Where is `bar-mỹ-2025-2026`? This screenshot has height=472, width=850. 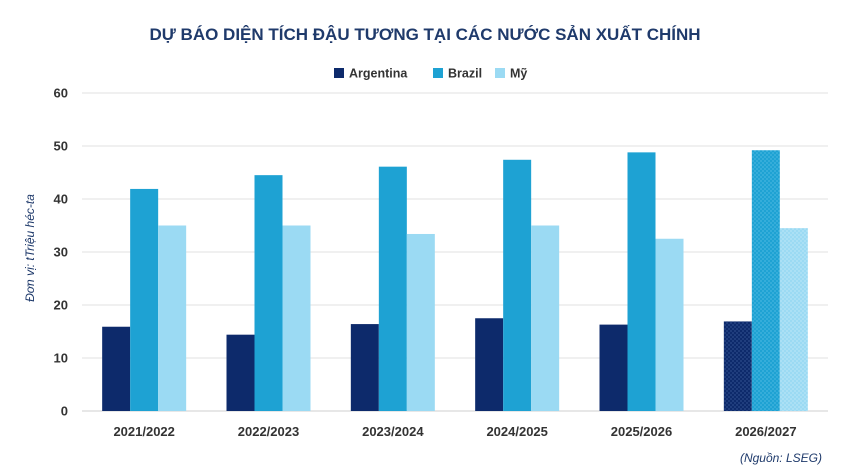 bar-mỹ-2025-2026 is located at coordinates (669, 324).